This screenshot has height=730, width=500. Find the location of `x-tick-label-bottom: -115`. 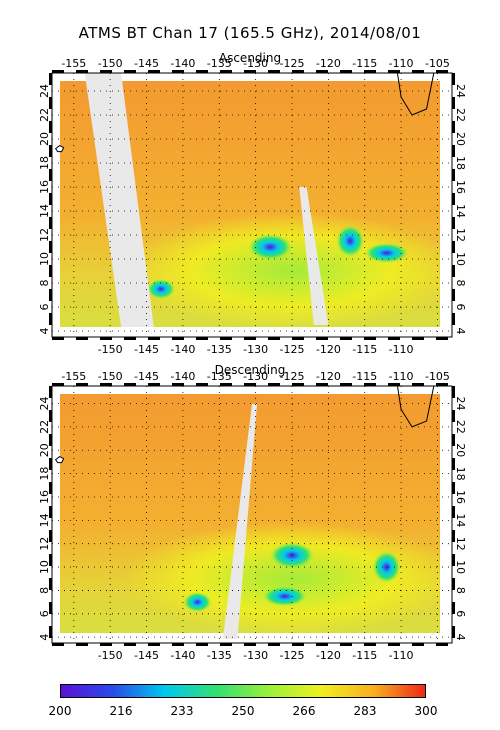

x-tick-label-bottom: -115 is located at coordinates (364, 655).